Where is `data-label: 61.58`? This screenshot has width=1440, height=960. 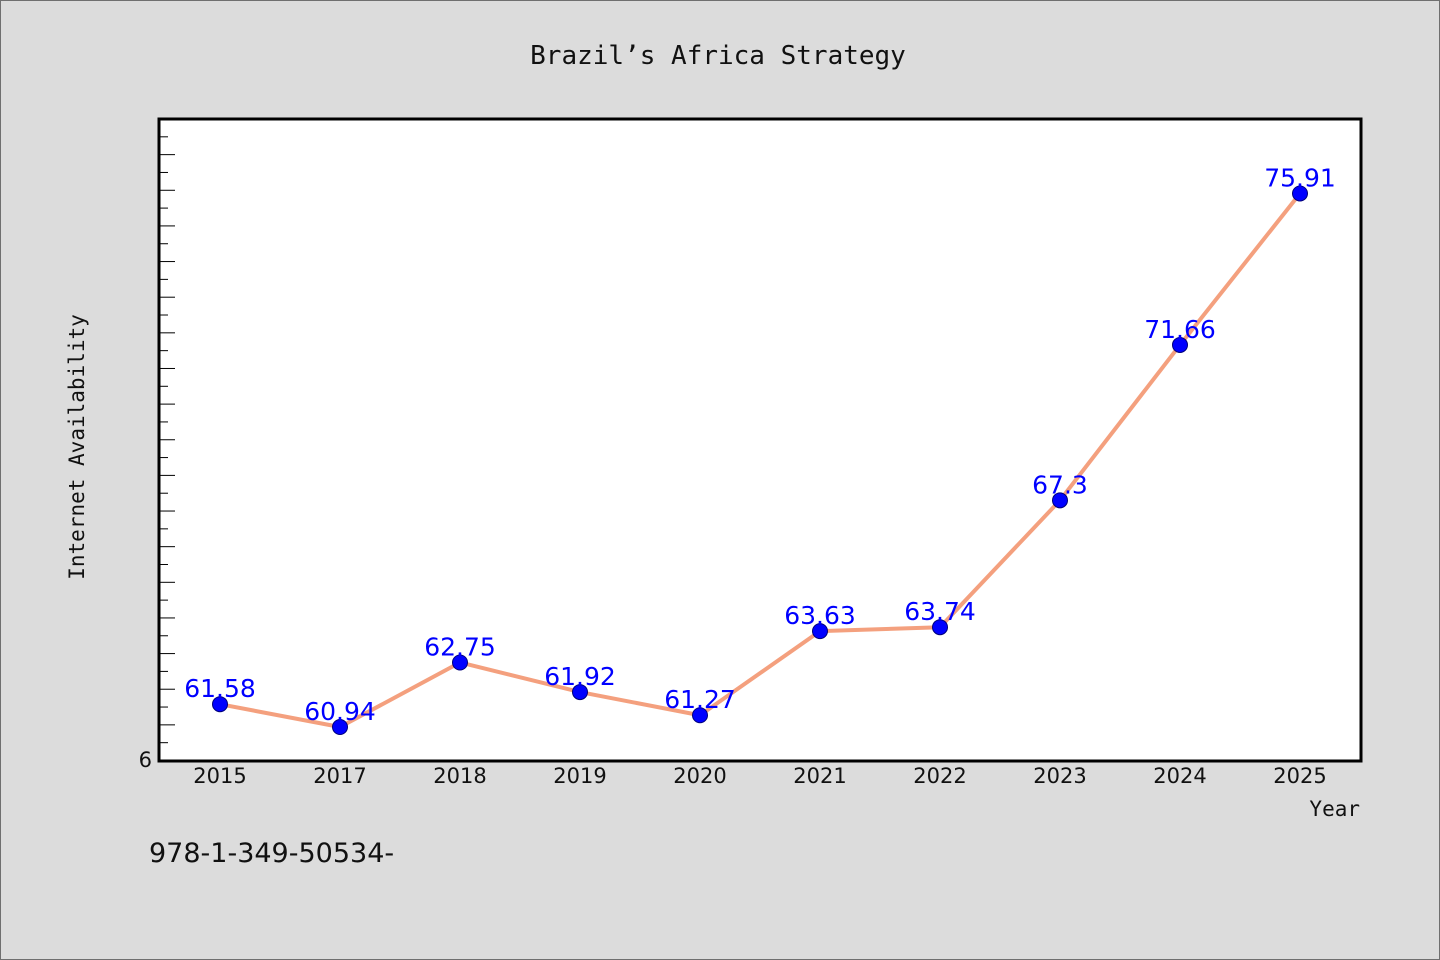
data-label: 61.58 is located at coordinates (220, 688).